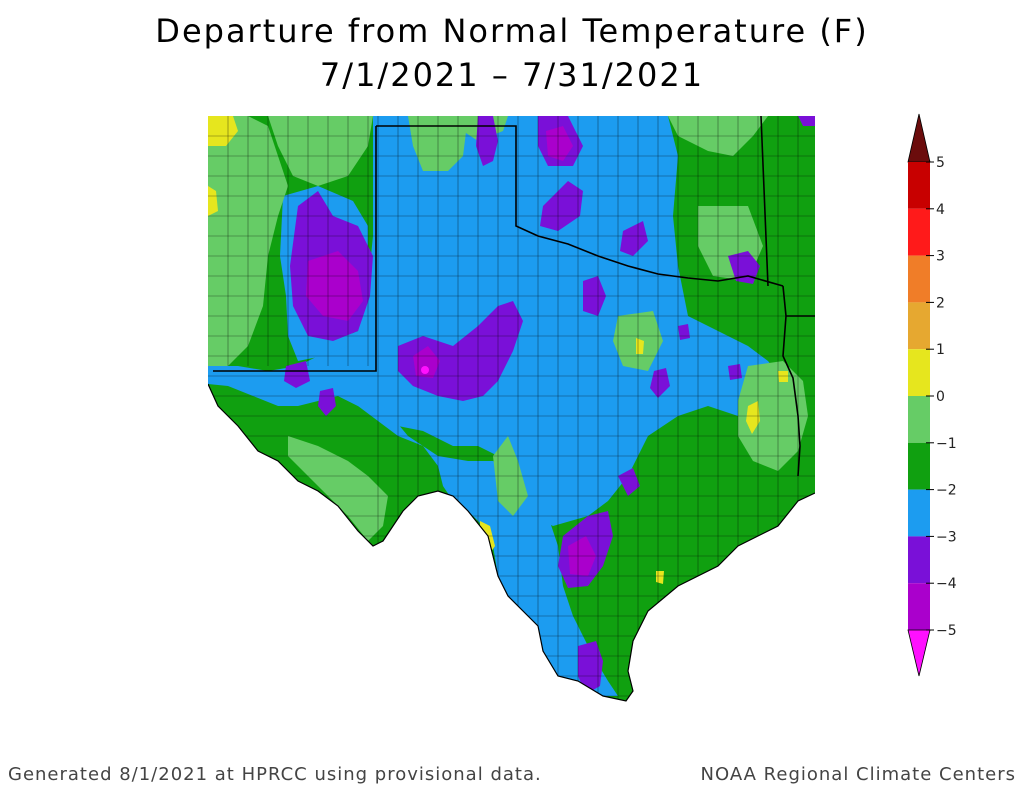 The height and width of the screenshot is (791, 1024). Describe the element at coordinates (512, 31) in the screenshot. I see `map-title: Departure from Normal Temperature (F)` at that location.